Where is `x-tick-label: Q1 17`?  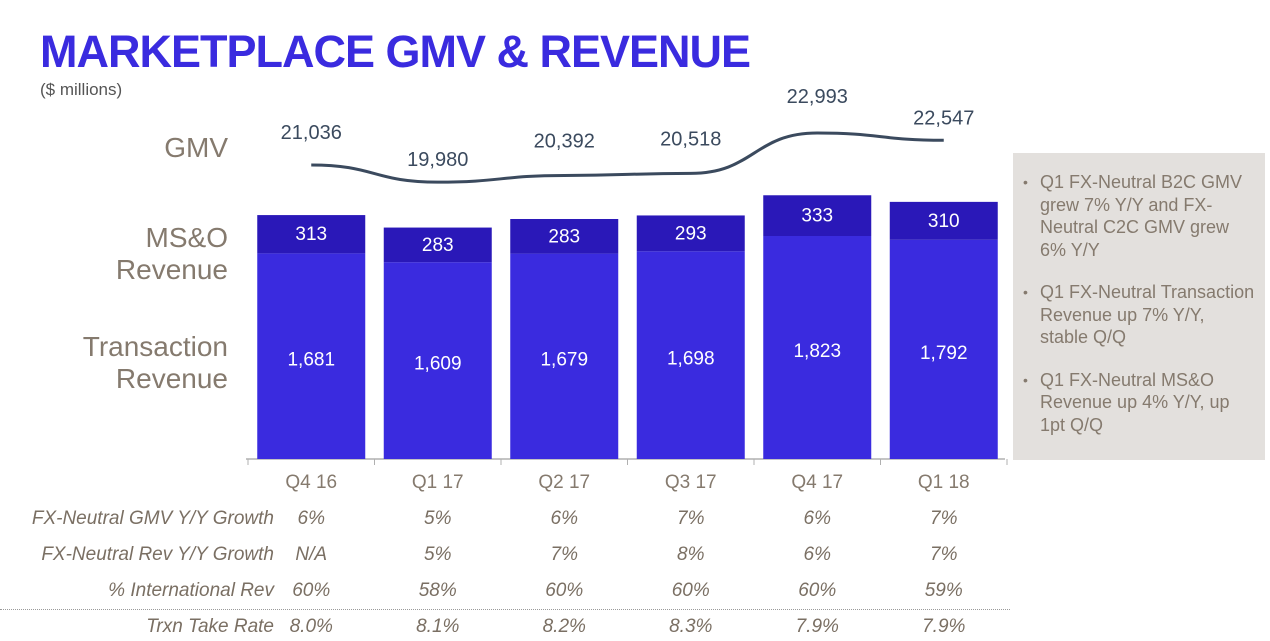 x-tick-label: Q1 17 is located at coordinates (438, 482).